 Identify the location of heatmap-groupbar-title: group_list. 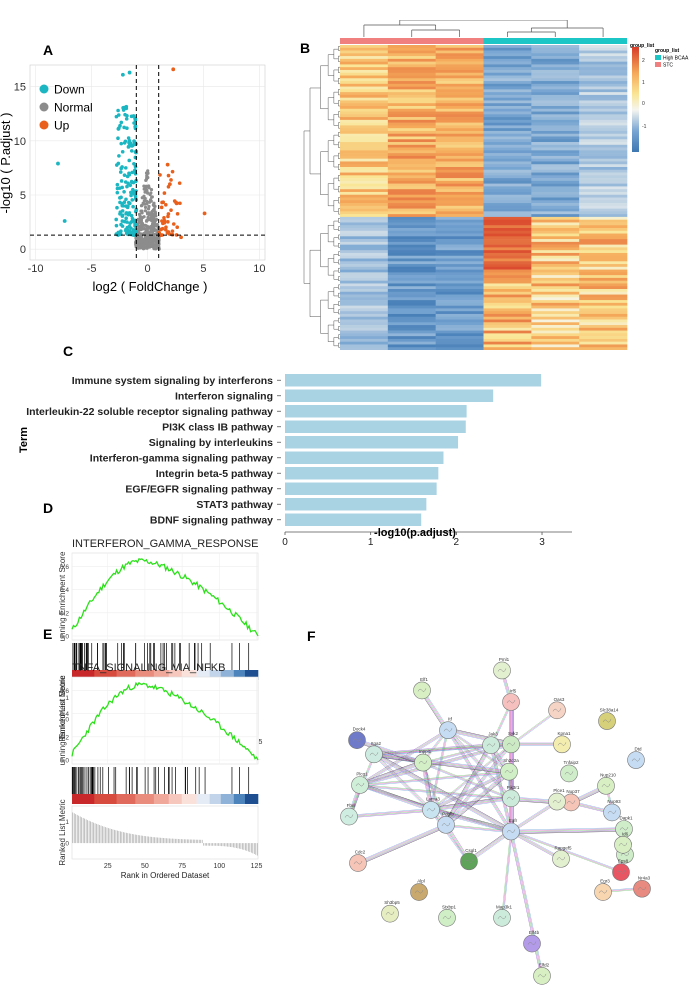
(642, 46).